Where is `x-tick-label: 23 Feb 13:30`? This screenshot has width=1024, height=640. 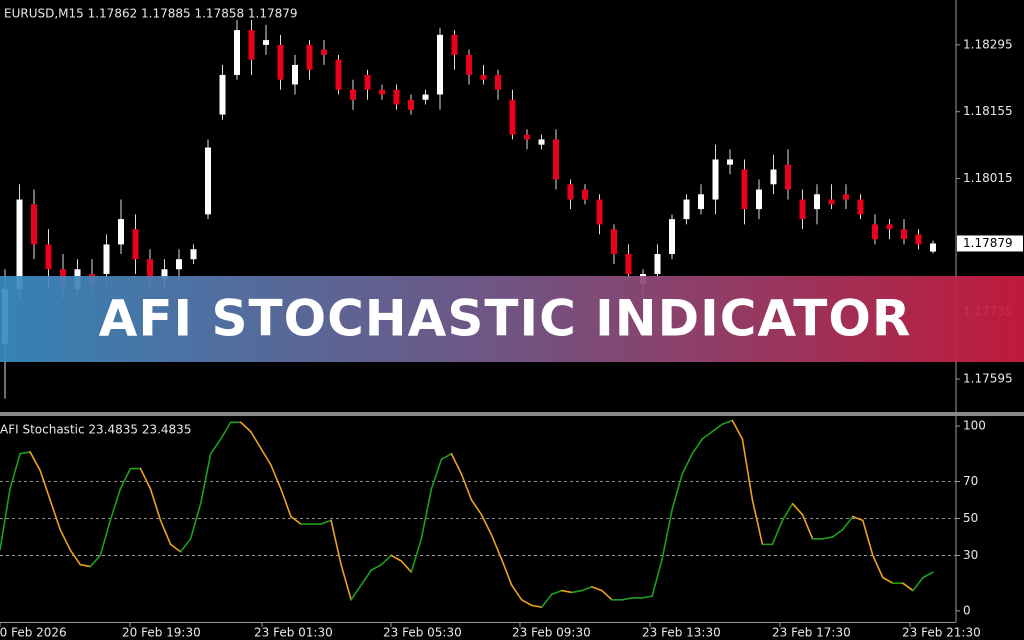
x-tick-label: 23 Feb 13:30 is located at coordinates (681, 633).